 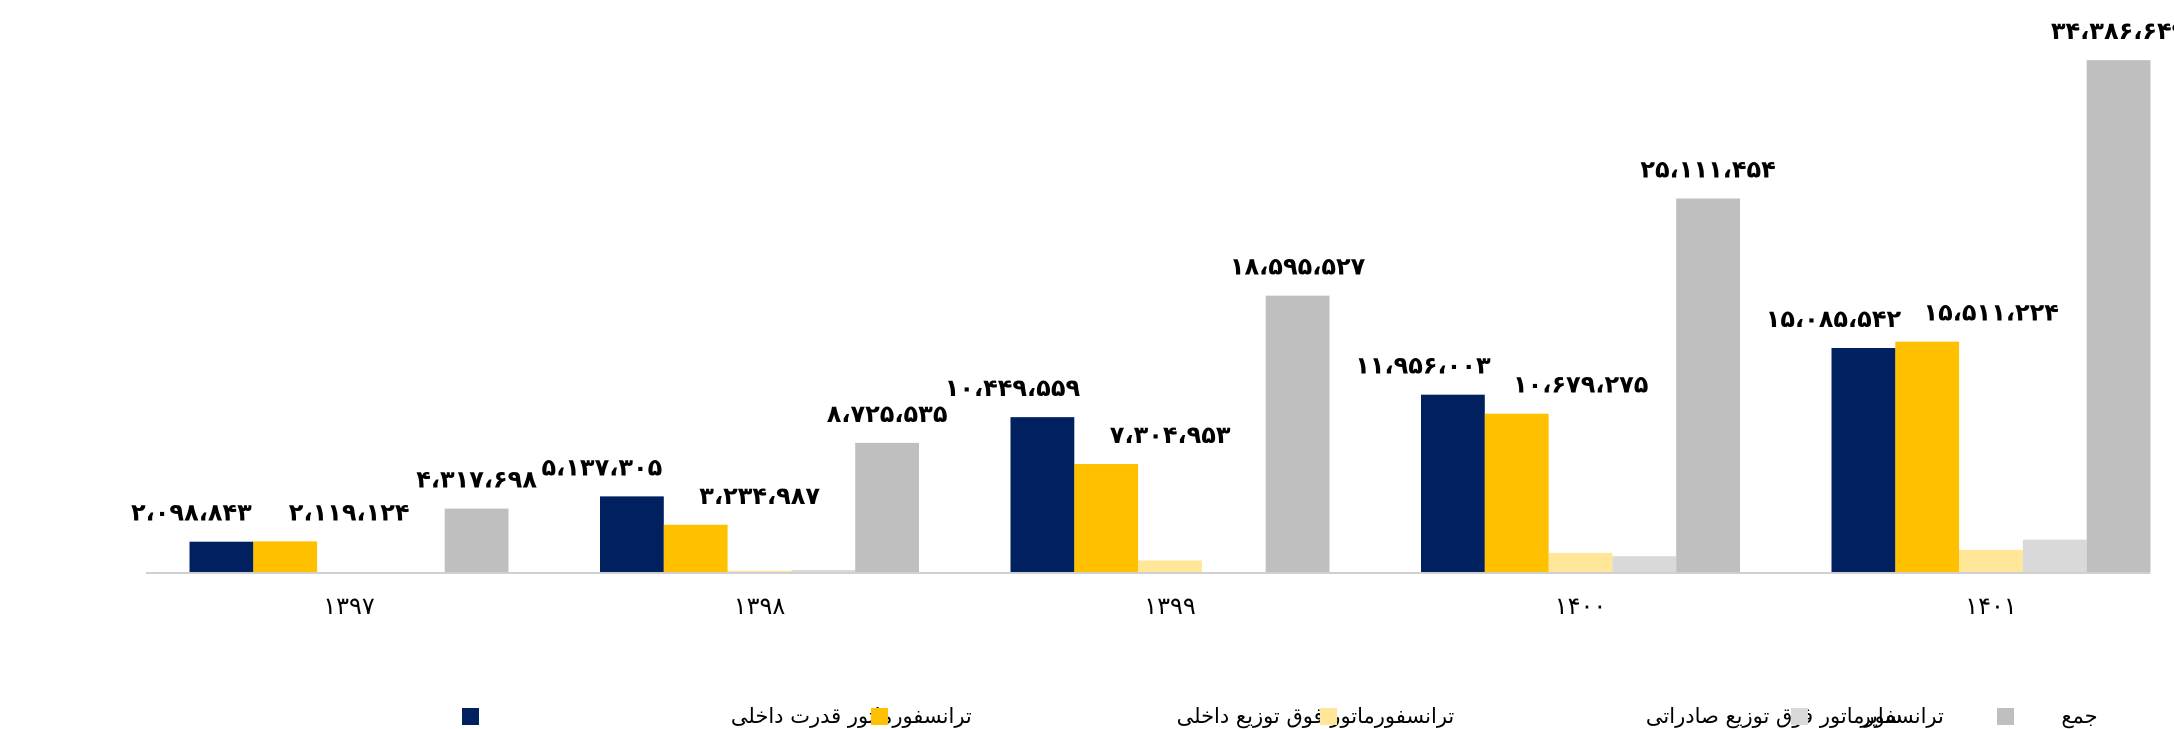 I want to click on data-label: ۱۰،۶۷۹،۲۷۵, so click(x=1580, y=385).